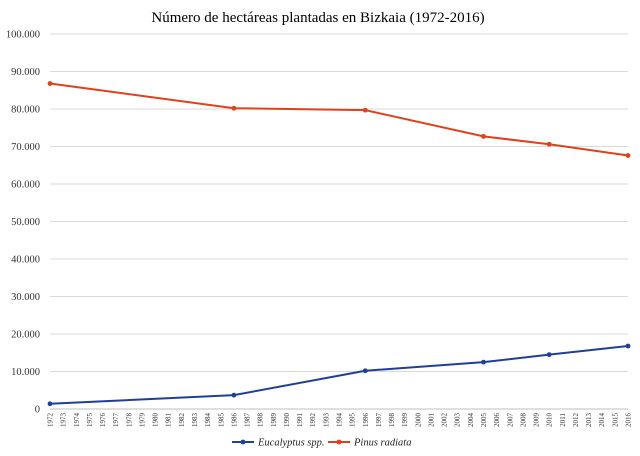 Image resolution: width=640 pixels, height=456 pixels. What do you see at coordinates (510, 420) in the screenshot?
I see `x-tick-label: 2007` at bounding box center [510, 420].